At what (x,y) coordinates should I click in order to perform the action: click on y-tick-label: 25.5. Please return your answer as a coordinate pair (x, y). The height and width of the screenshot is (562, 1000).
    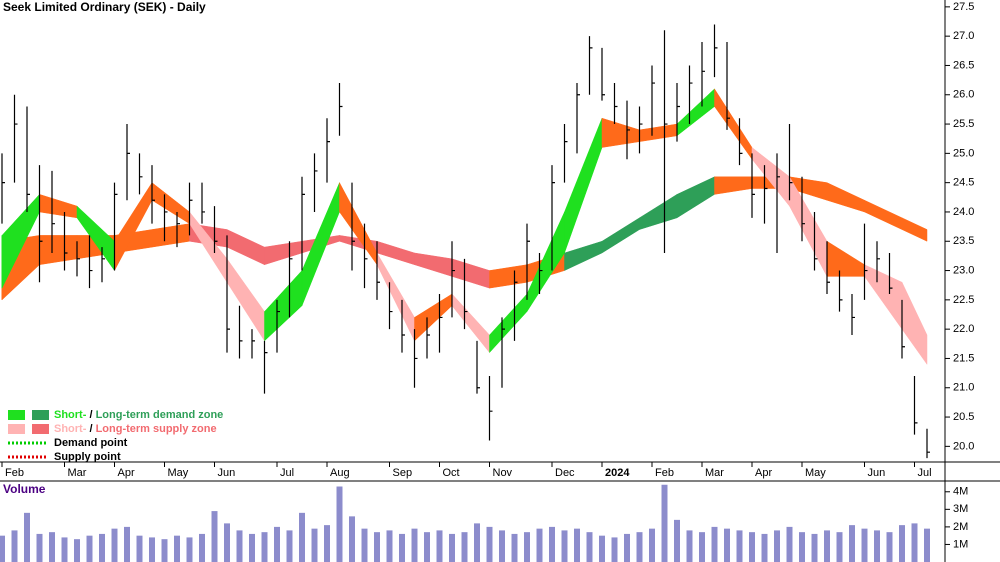
    Looking at the image, I should click on (963, 124).